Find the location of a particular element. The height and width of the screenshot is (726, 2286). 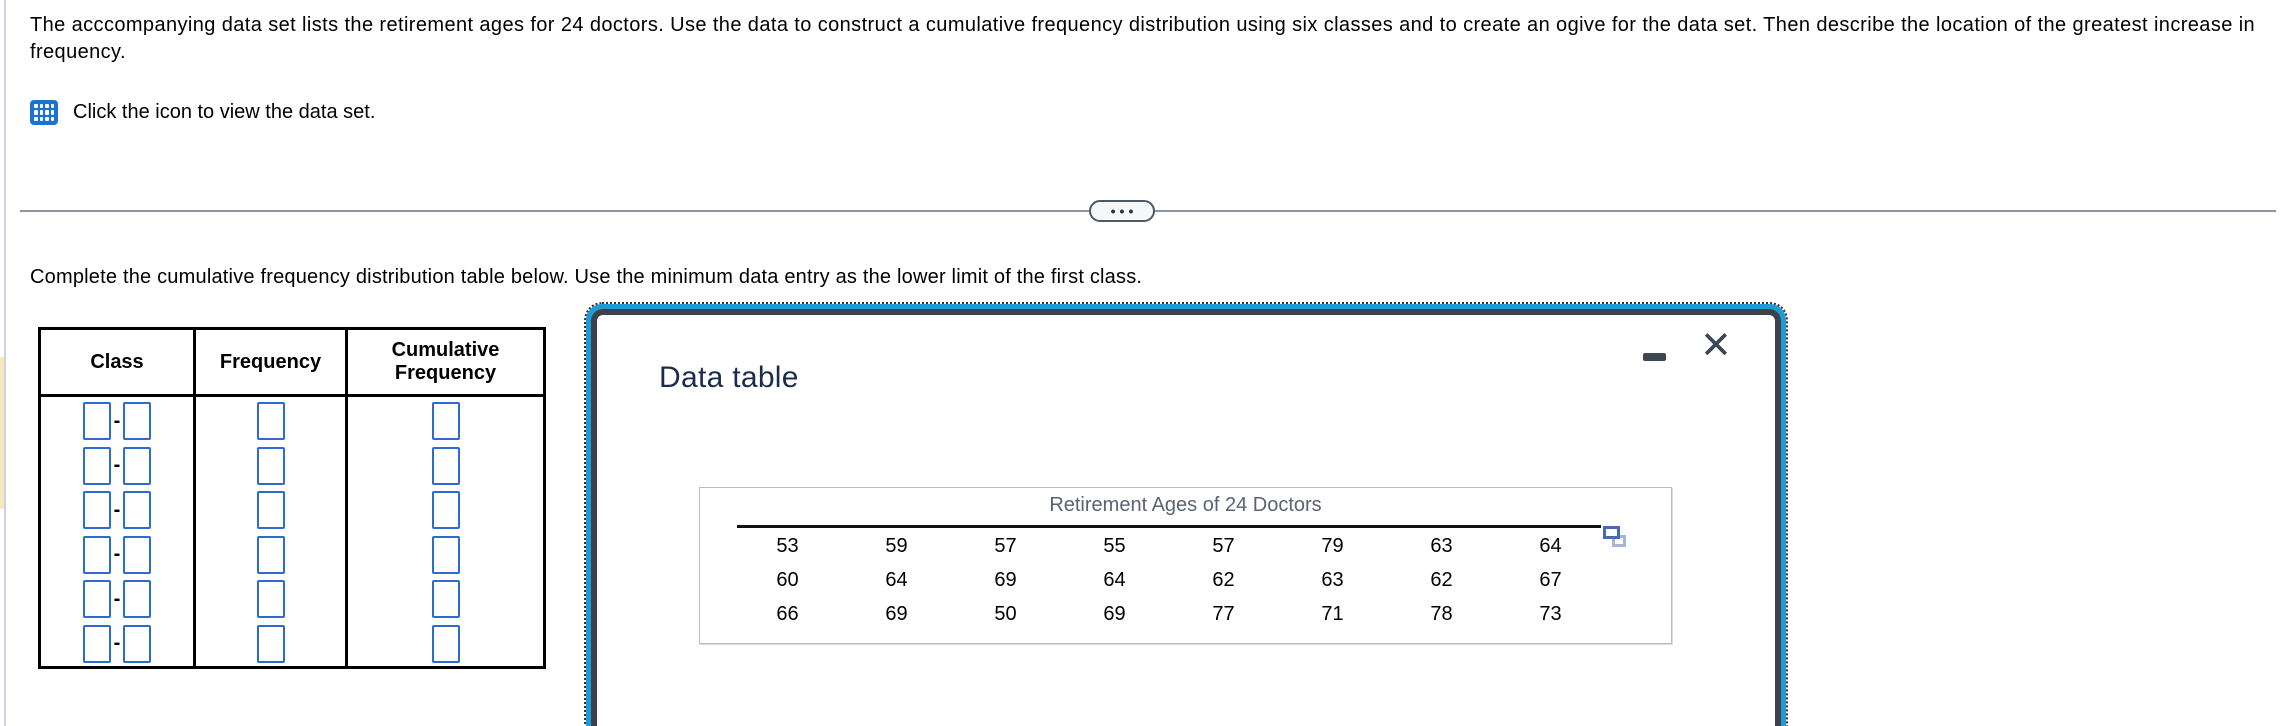

data-cell: 60 is located at coordinates (787, 579).